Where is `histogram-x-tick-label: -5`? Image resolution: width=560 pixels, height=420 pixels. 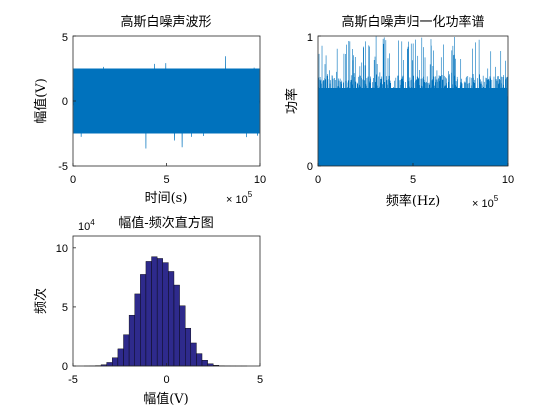
histogram-x-tick-label: -5 is located at coordinates (73, 380).